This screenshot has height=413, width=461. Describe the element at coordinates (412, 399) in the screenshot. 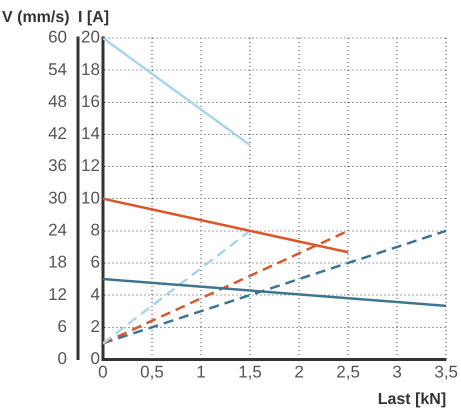

I see `x-axis-title: Last [kN]` at that location.